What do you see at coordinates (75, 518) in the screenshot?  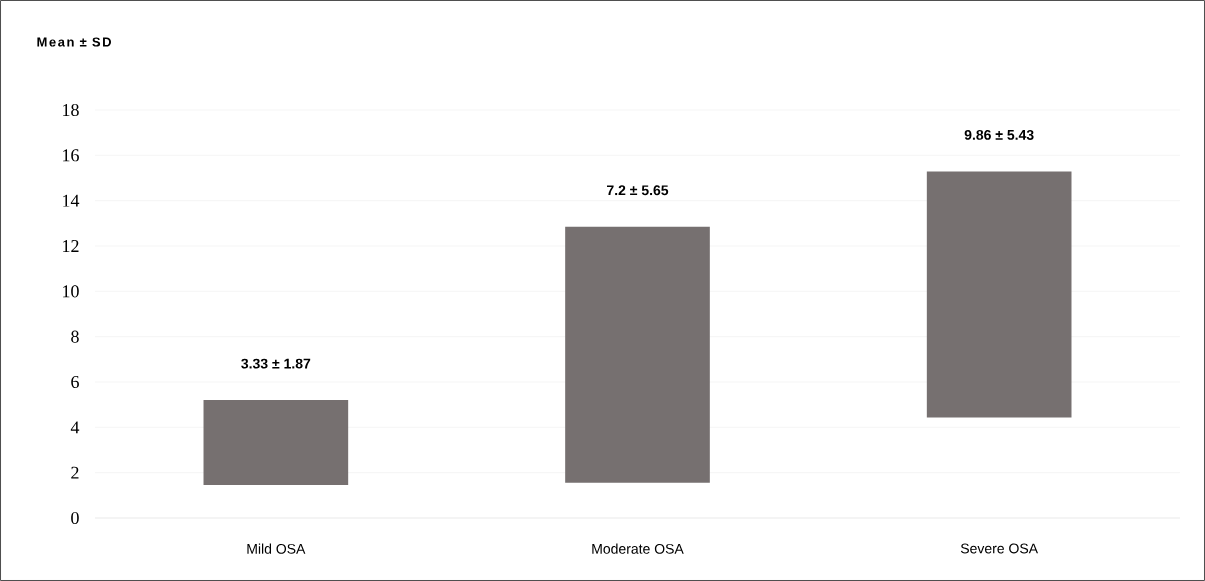 I see `y-tick-label: 0` at bounding box center [75, 518].